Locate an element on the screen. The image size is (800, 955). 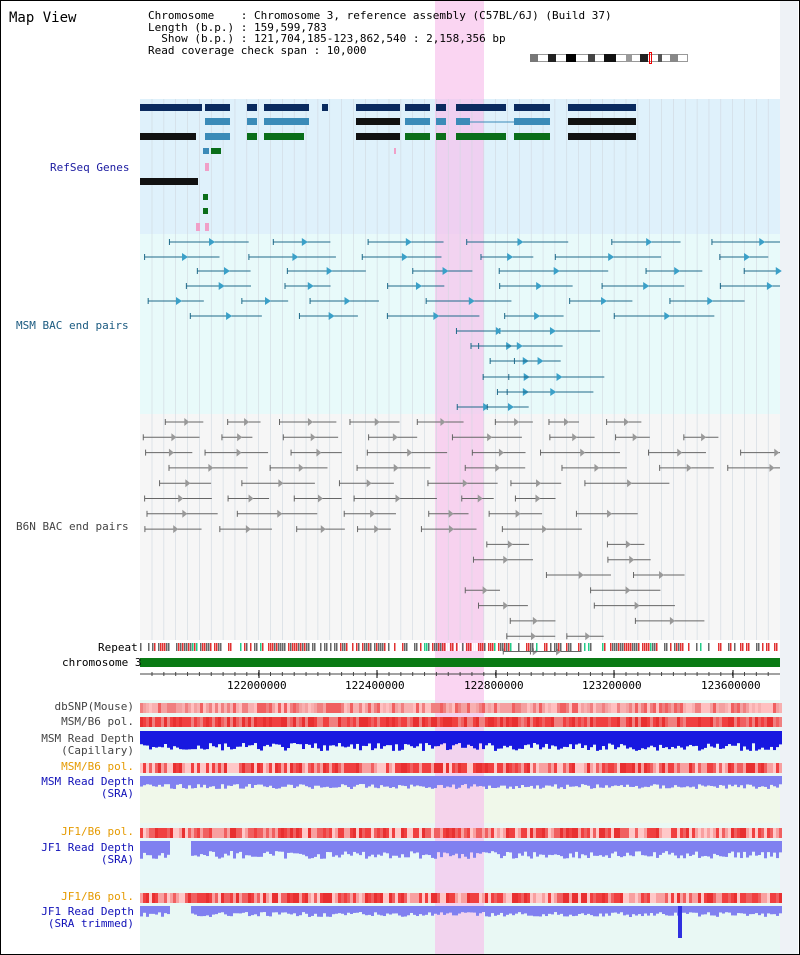
label-jf1-depth-sra: JF1 Read Depth (SRA) is located at coordinates (87, 854).